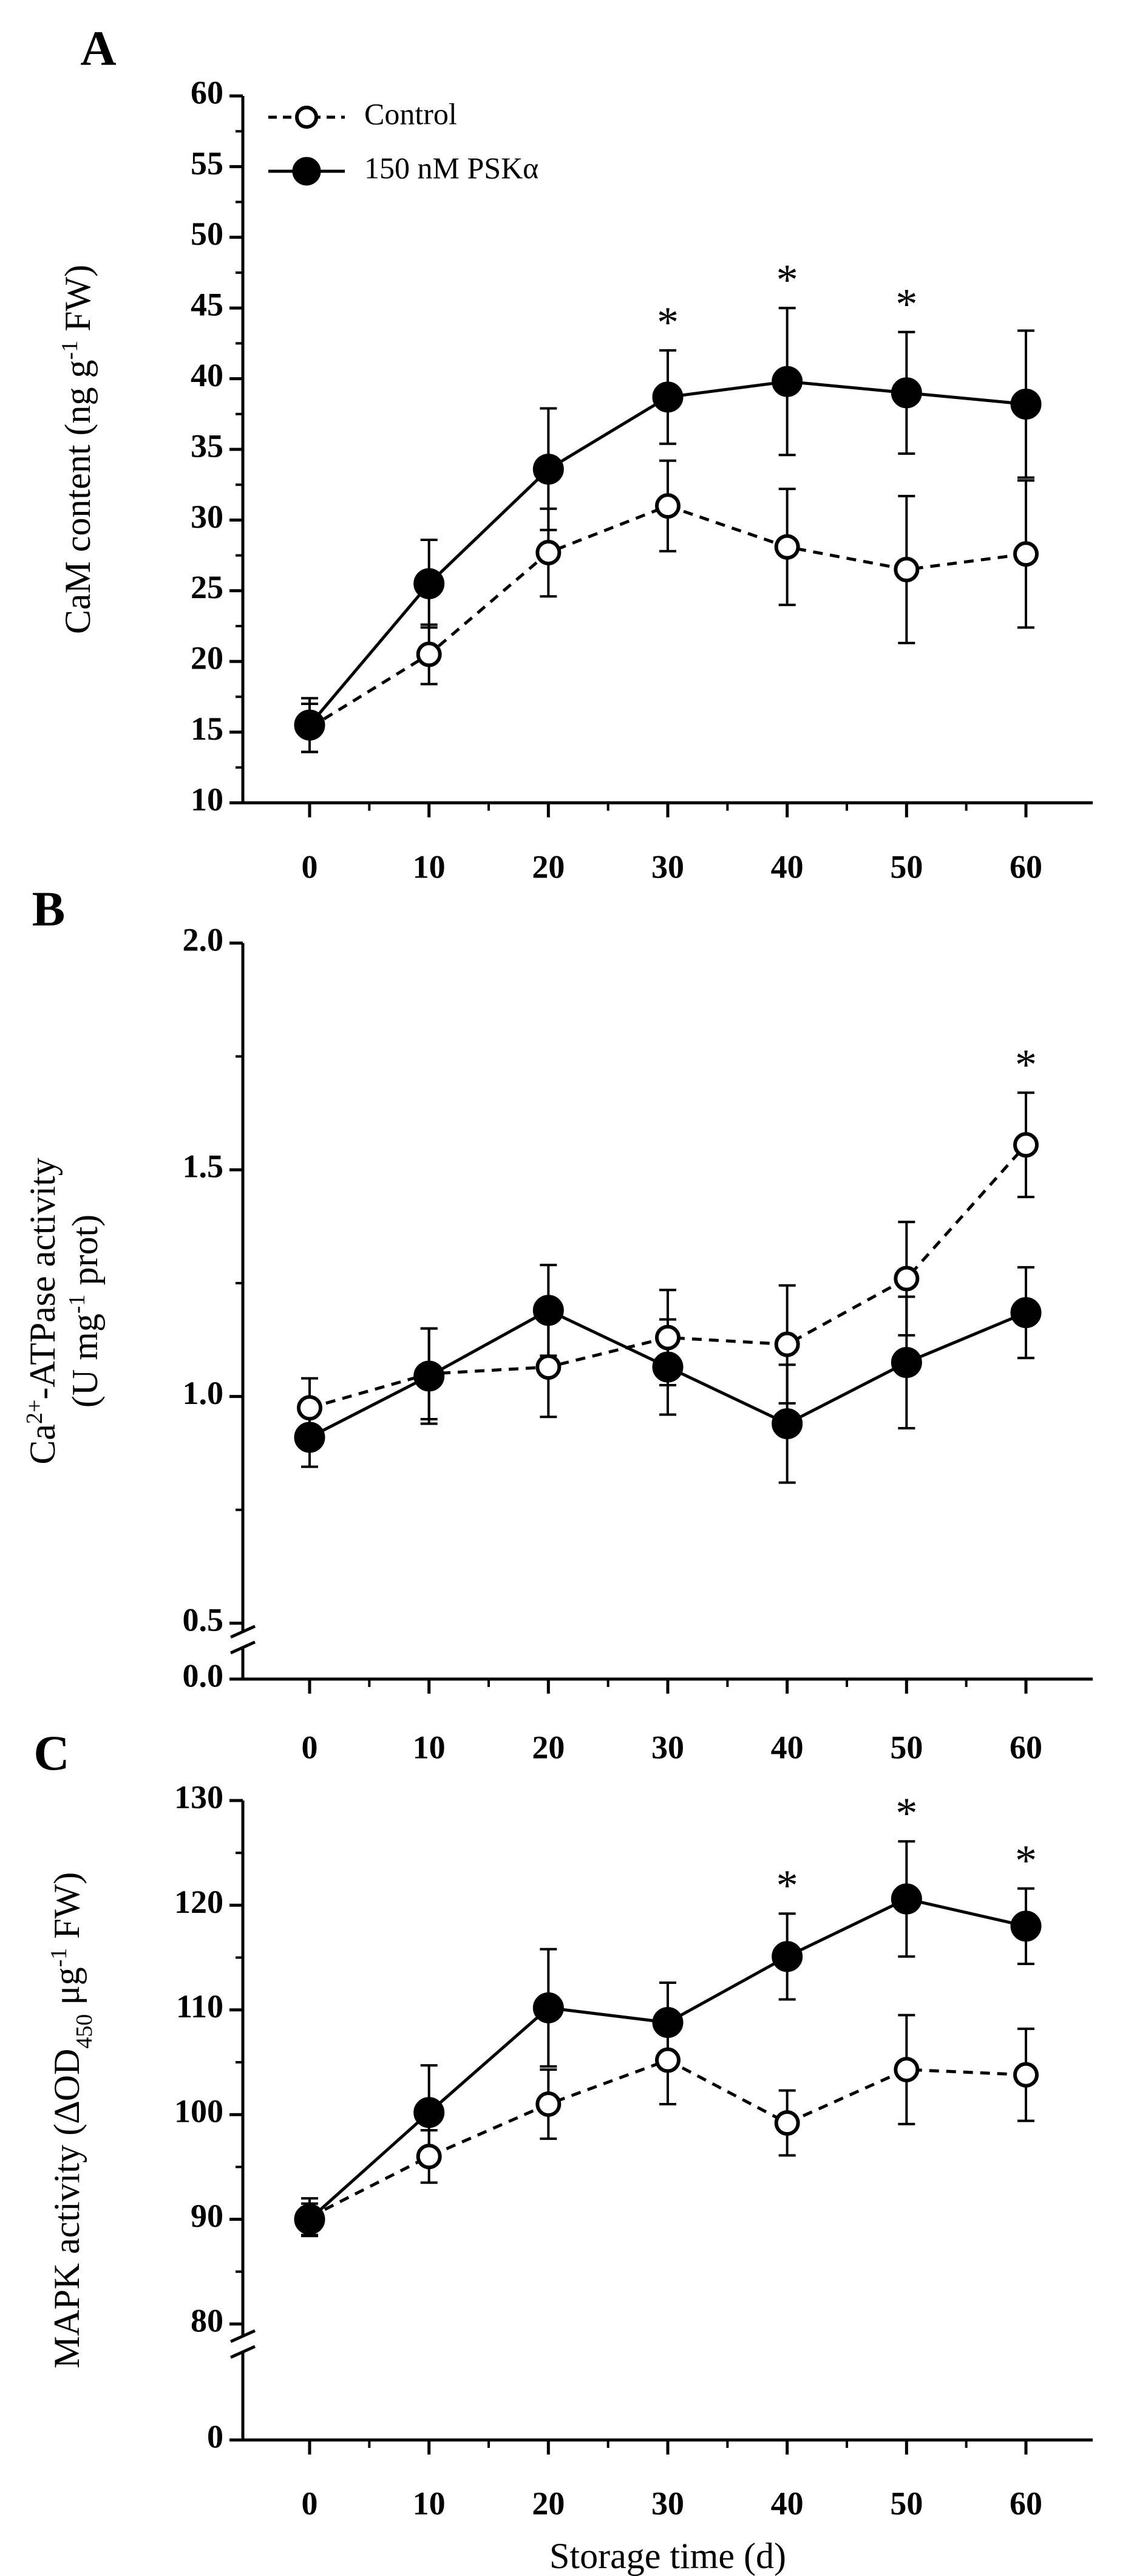 Image resolution: width=1134 pixels, height=2576 pixels. Describe the element at coordinates (207, 2216) in the screenshot. I see `y-tick-label: 90` at that location.